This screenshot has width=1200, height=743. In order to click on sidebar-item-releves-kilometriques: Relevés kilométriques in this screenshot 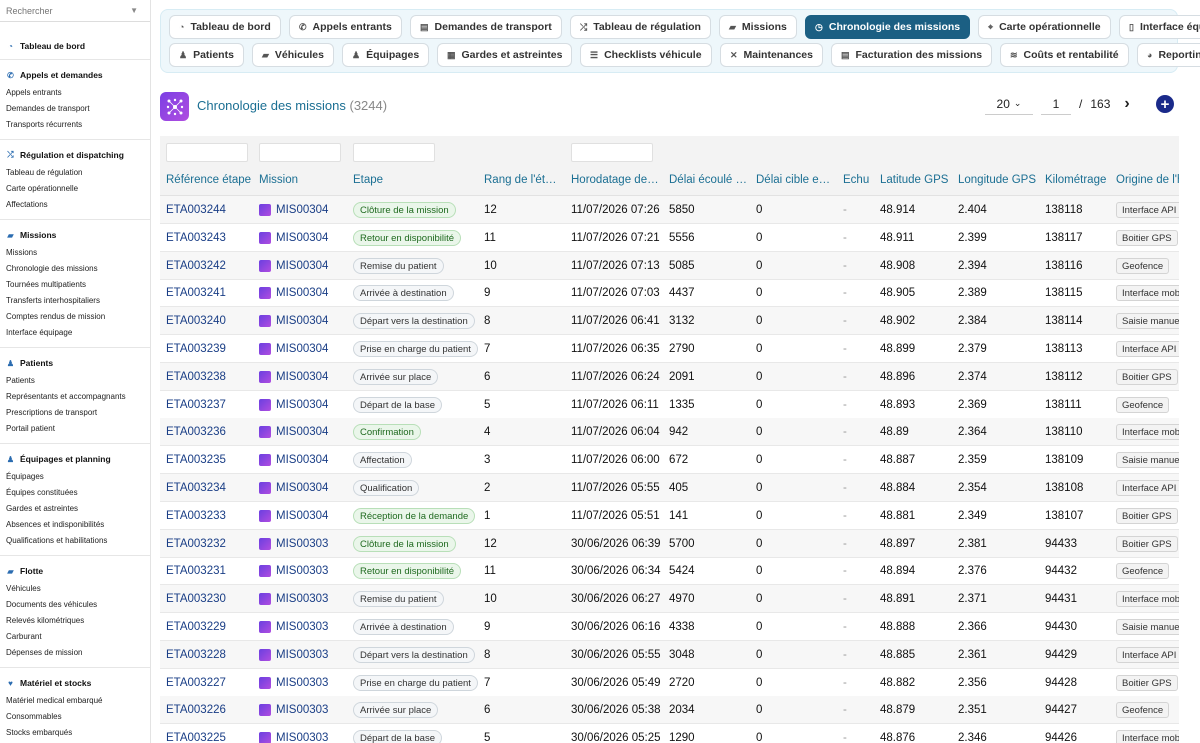, I will do `click(45, 620)`.